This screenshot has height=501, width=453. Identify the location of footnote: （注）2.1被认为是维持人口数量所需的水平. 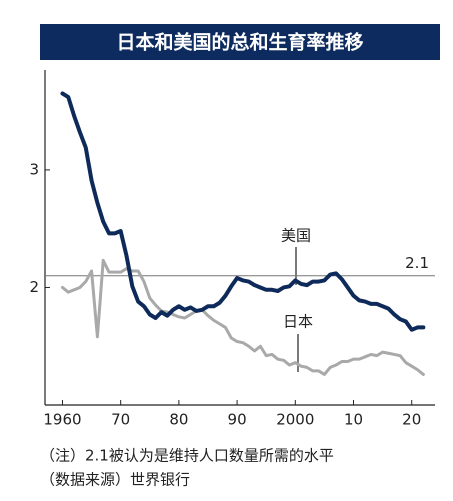
(187, 456).